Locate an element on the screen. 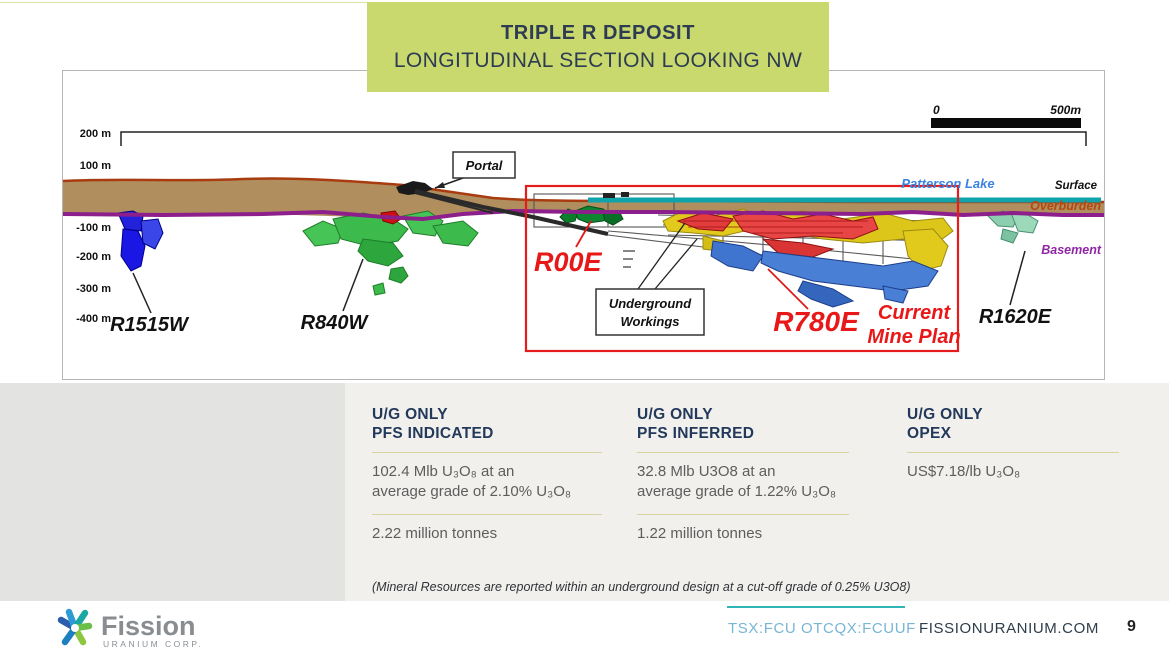  portal-label: Portal is located at coordinates (475, 170).